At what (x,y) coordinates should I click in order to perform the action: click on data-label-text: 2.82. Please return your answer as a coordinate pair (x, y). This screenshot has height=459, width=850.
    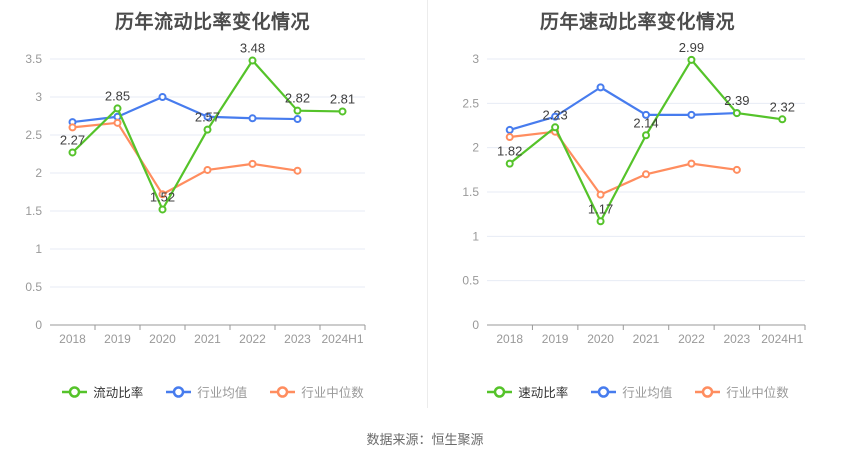
    Looking at the image, I should click on (297, 98).